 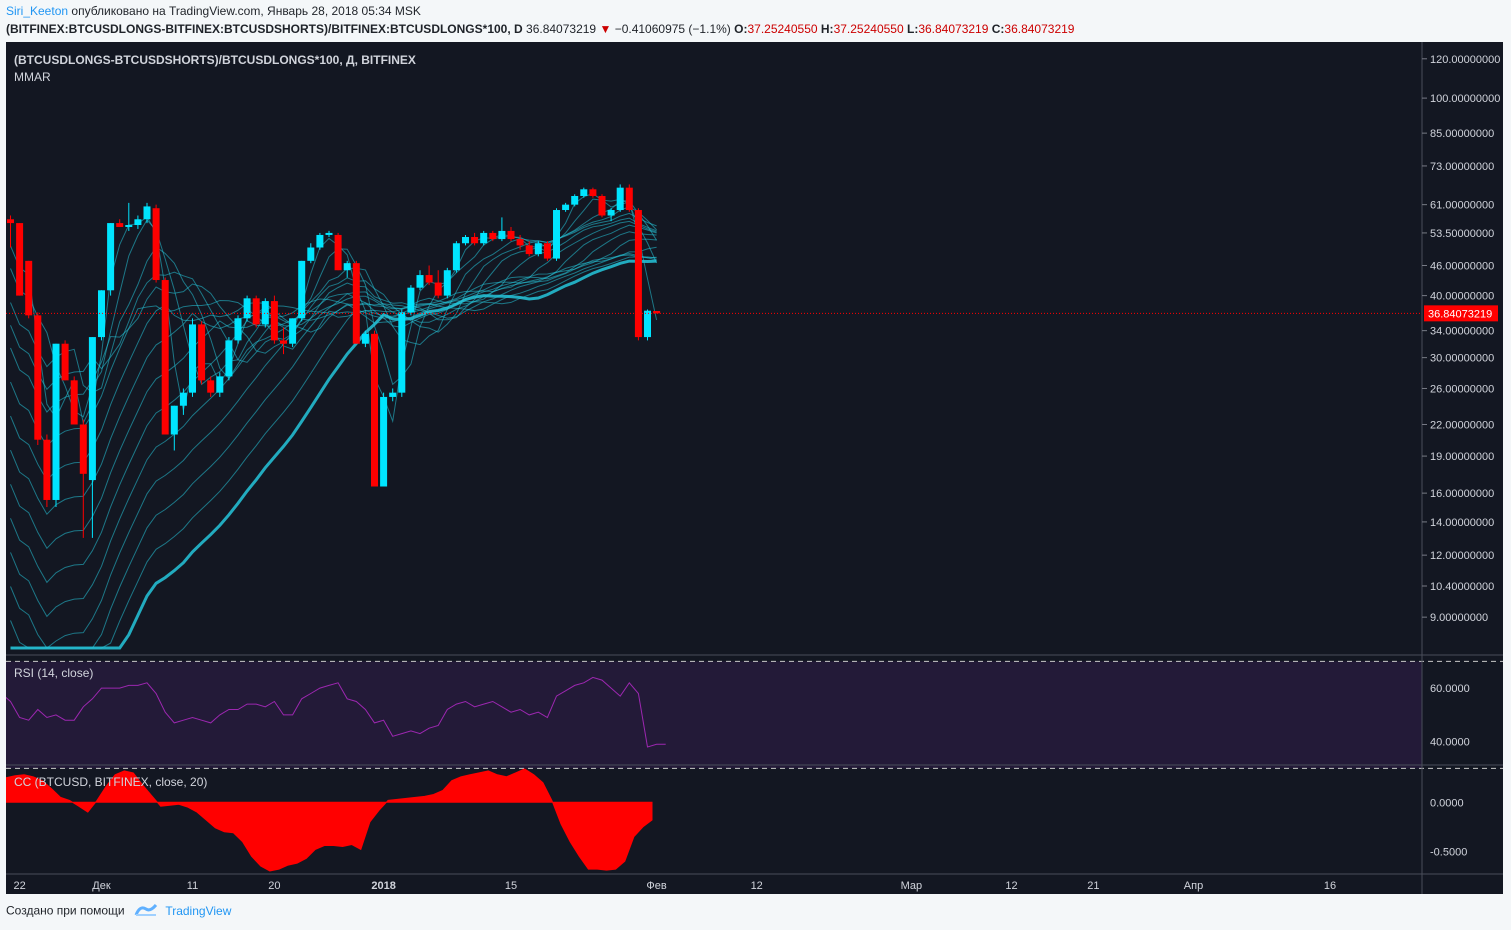 What do you see at coordinates (1462, 523) in the screenshot?
I see `price-tick-label: 14.00000000` at bounding box center [1462, 523].